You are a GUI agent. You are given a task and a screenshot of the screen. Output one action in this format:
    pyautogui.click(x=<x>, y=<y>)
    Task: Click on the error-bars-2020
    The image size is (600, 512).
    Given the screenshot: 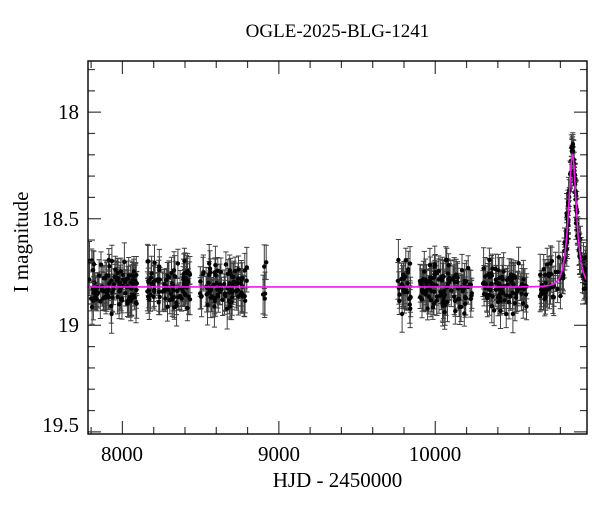 What is the action you would take?
    pyautogui.click(x=264, y=281)
    